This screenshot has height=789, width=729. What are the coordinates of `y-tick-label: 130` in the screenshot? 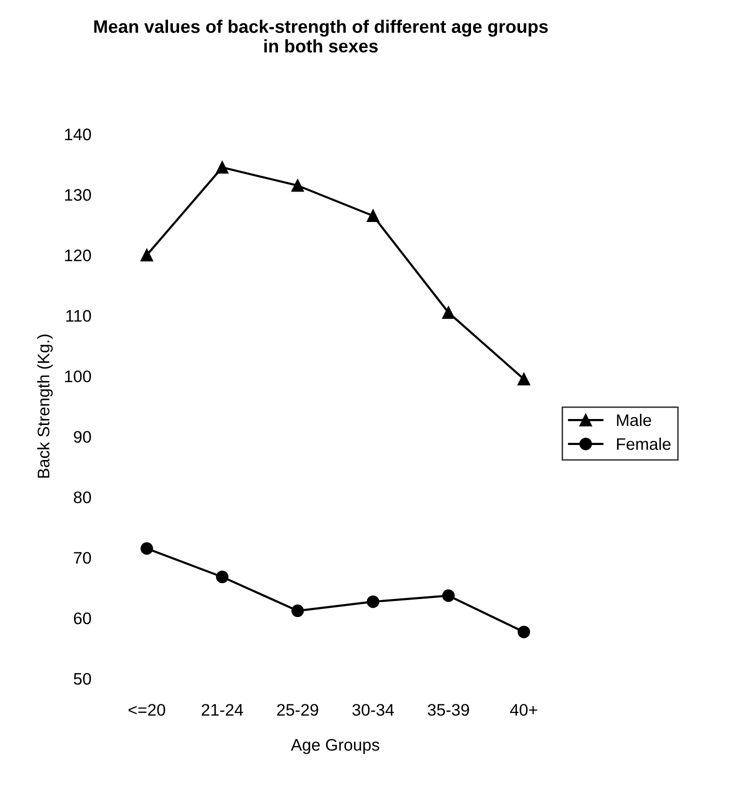 It's located at (78, 195).